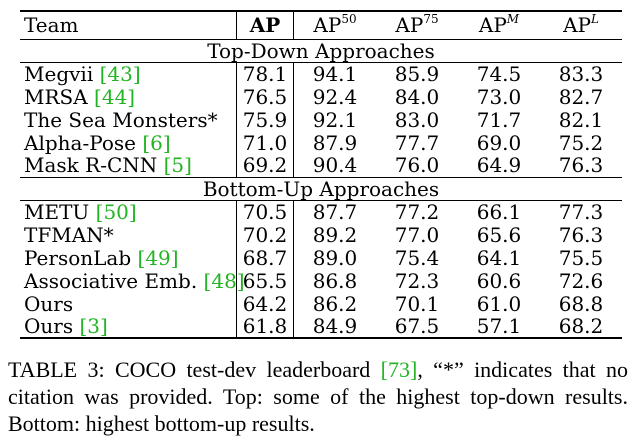 The height and width of the screenshot is (443, 636). What do you see at coordinates (265, 142) in the screenshot?
I see `ap-value: 71.0` at bounding box center [265, 142].